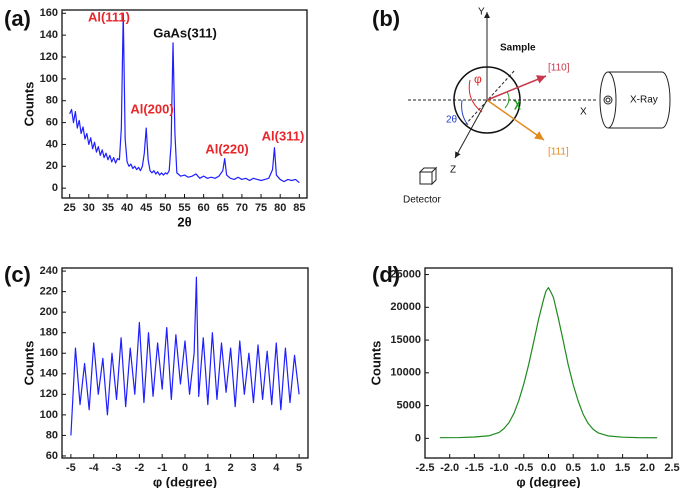 The image size is (685, 488). What do you see at coordinates (622, 468) in the screenshot?
I see `x-tick-label: 1.5` at bounding box center [622, 468].